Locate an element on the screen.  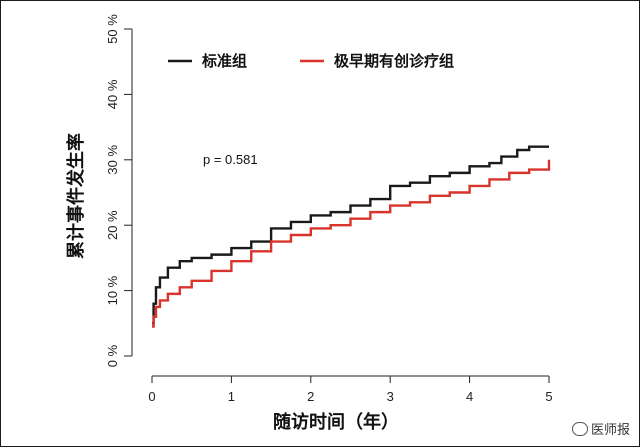
watermark-label: 医师报 is located at coordinates (610, 430).